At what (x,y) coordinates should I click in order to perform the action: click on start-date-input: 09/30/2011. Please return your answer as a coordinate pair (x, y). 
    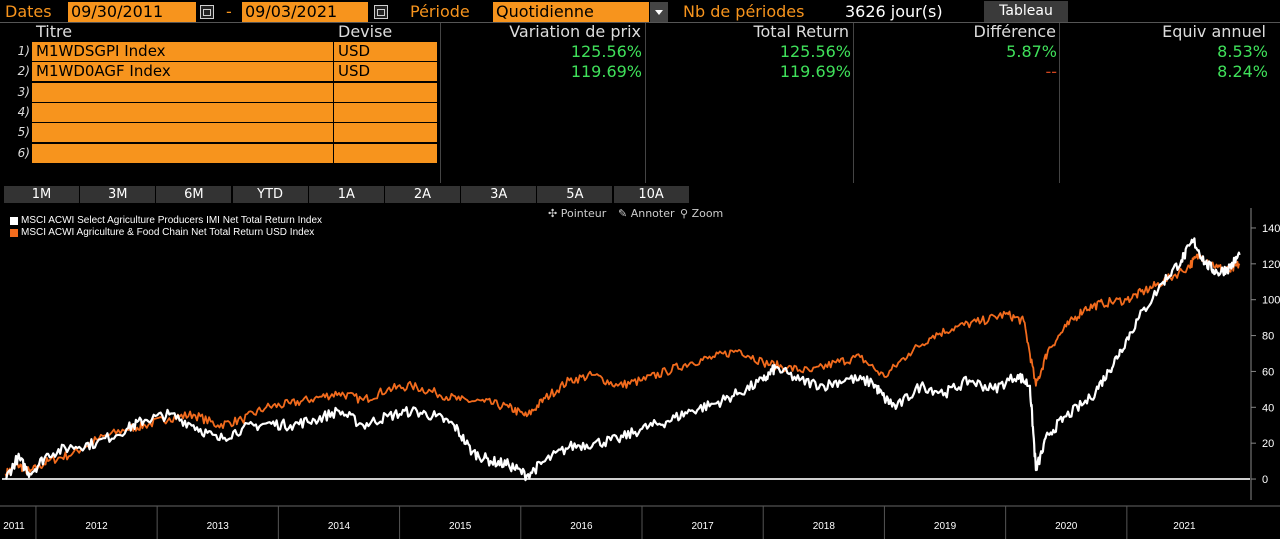
    Looking at the image, I should click on (132, 12).